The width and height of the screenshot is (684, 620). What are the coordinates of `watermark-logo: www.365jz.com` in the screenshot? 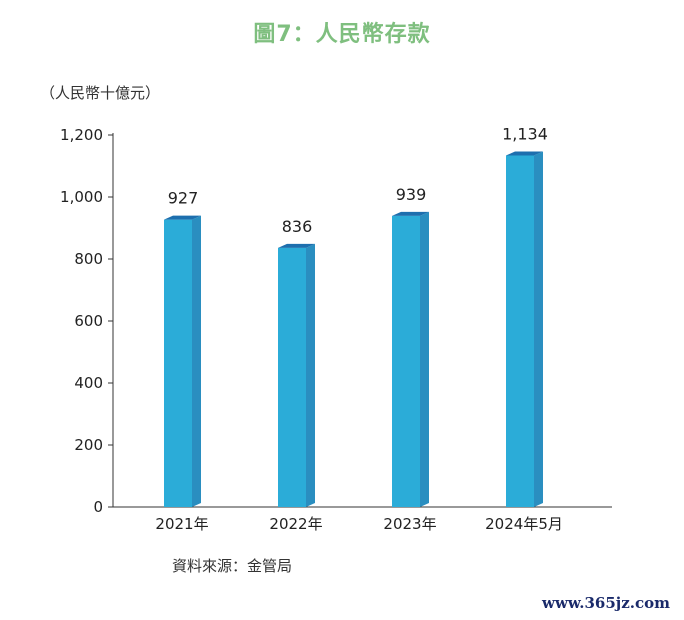 It's located at (606, 603).